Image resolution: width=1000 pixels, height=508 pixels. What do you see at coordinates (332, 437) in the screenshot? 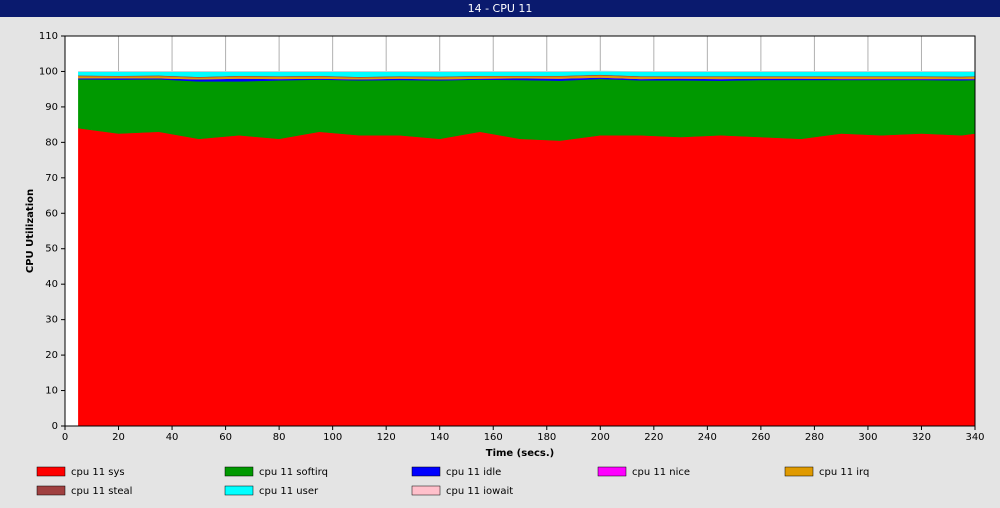
I see `x-tick-label: 100` at bounding box center [332, 437].